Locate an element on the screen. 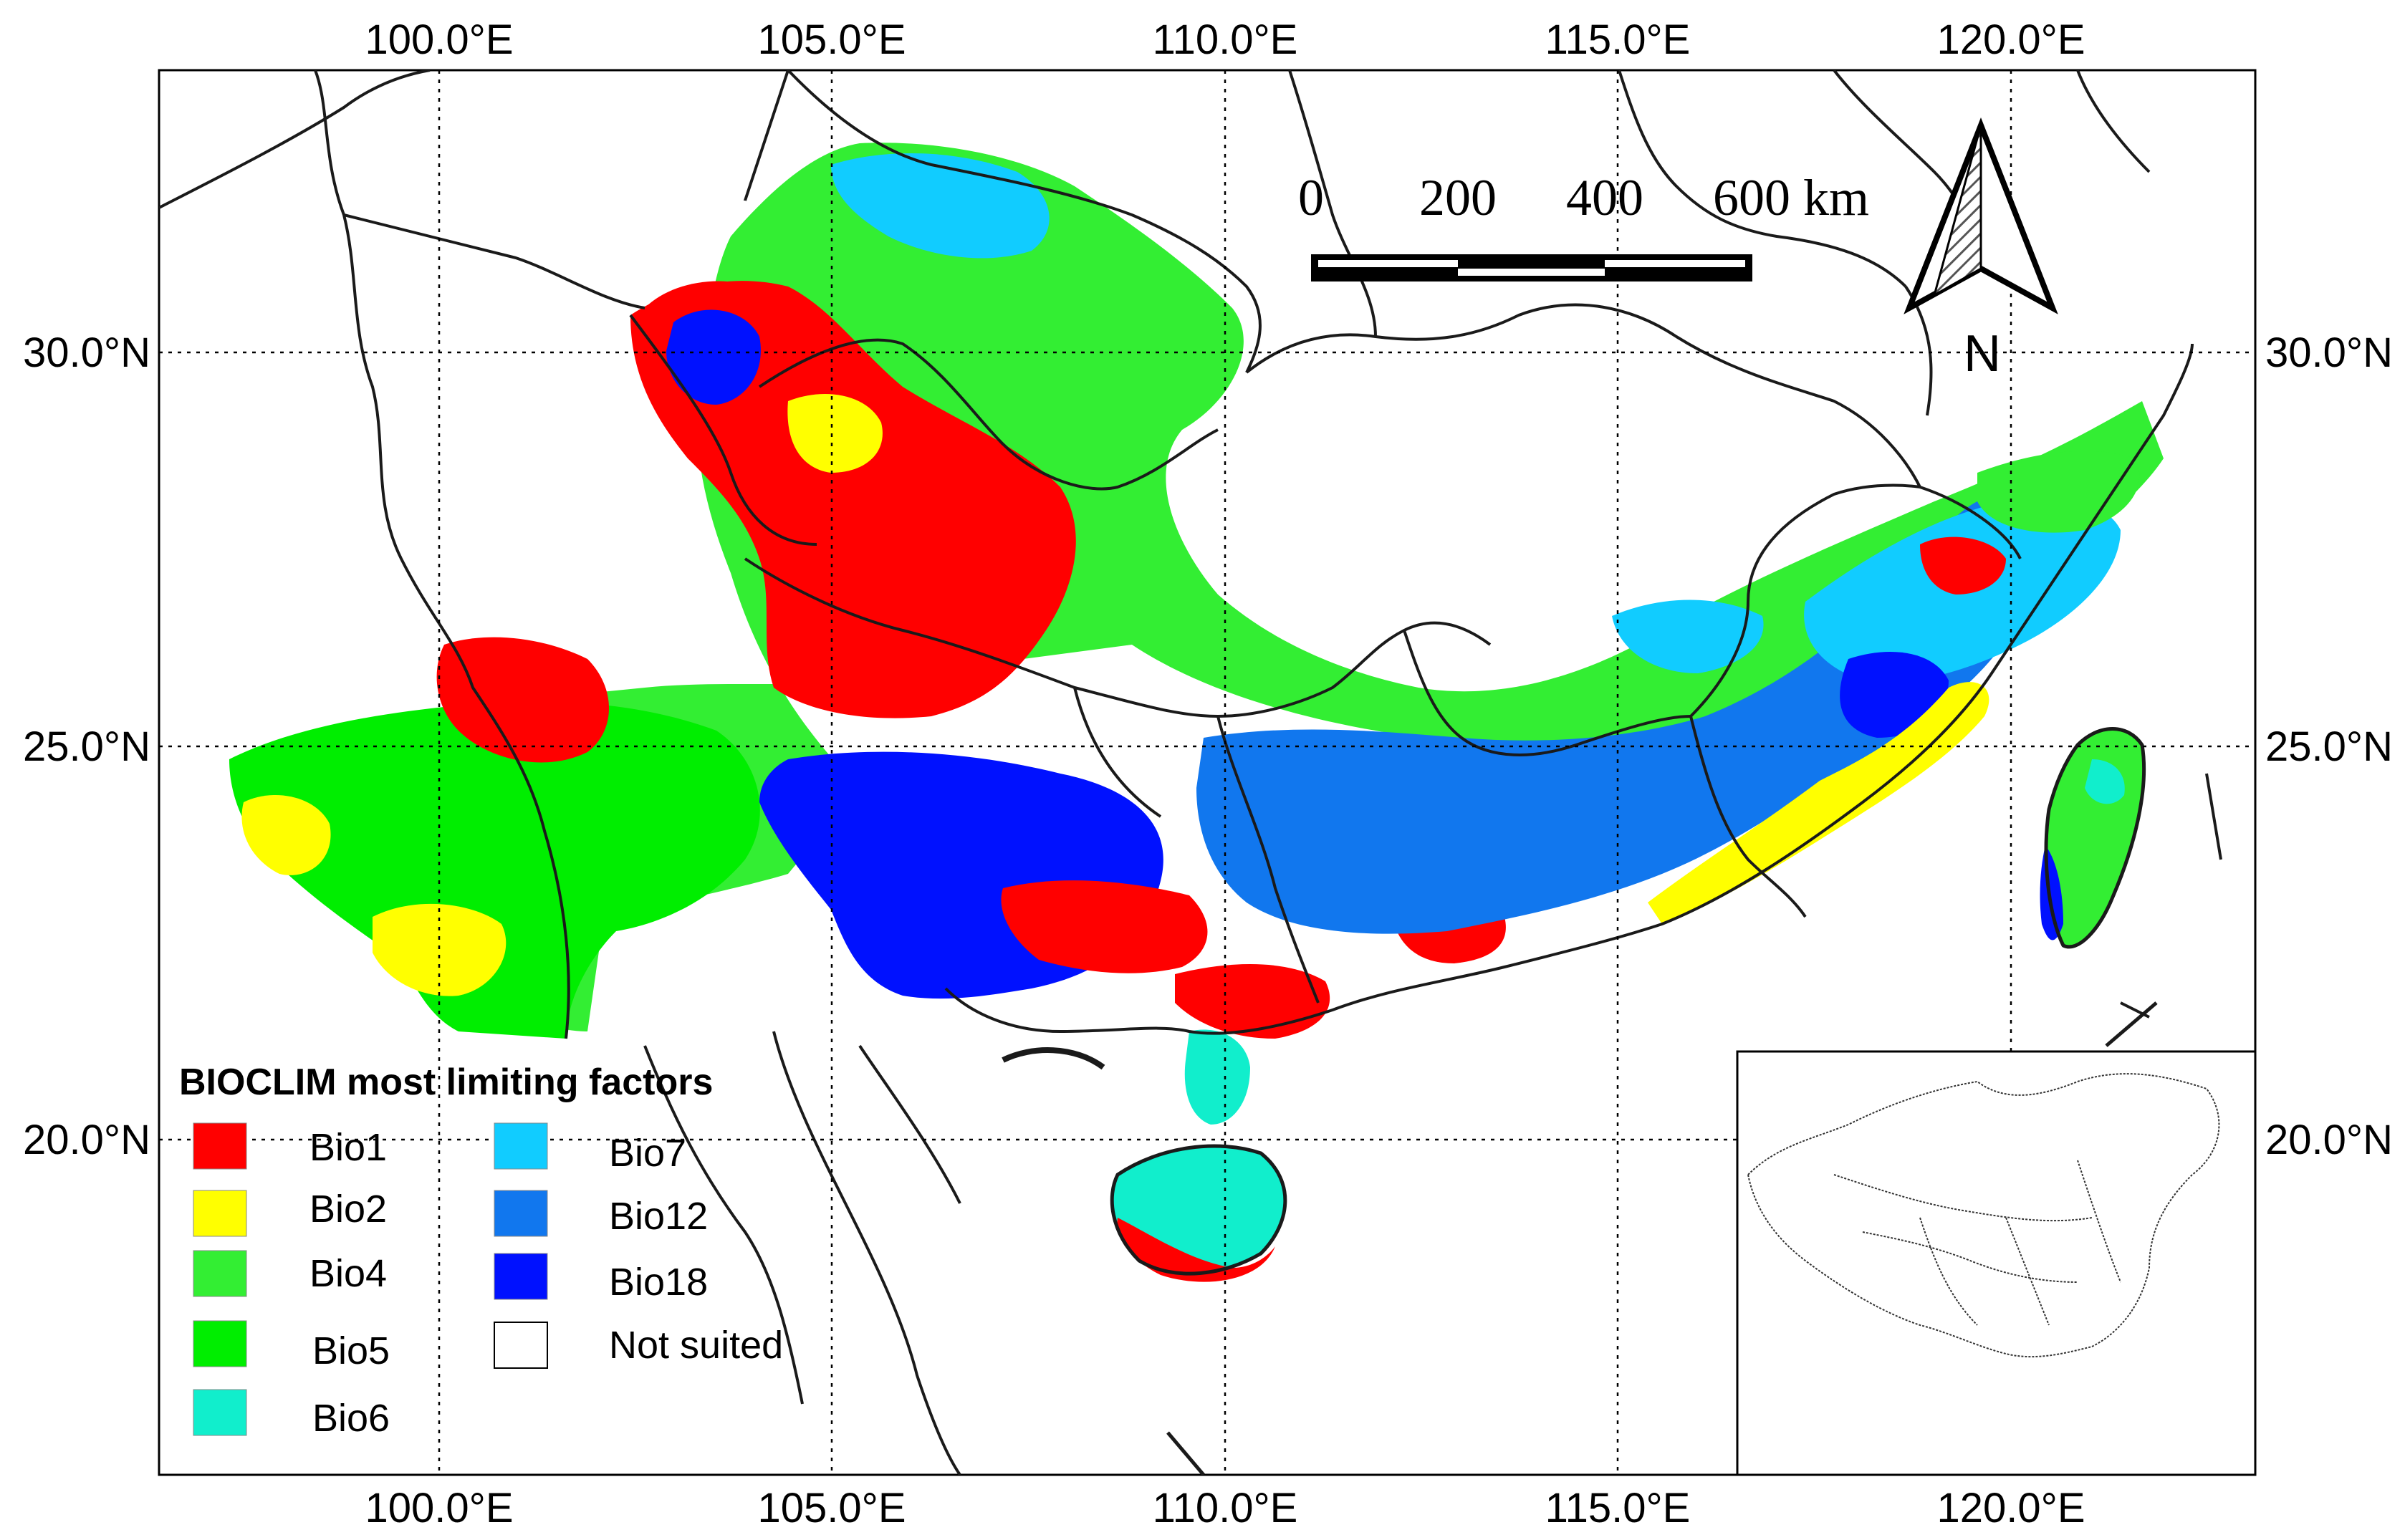 The width and height of the screenshot is (2405, 1540). region-bio1-scatter-west is located at coordinates (522, 700).